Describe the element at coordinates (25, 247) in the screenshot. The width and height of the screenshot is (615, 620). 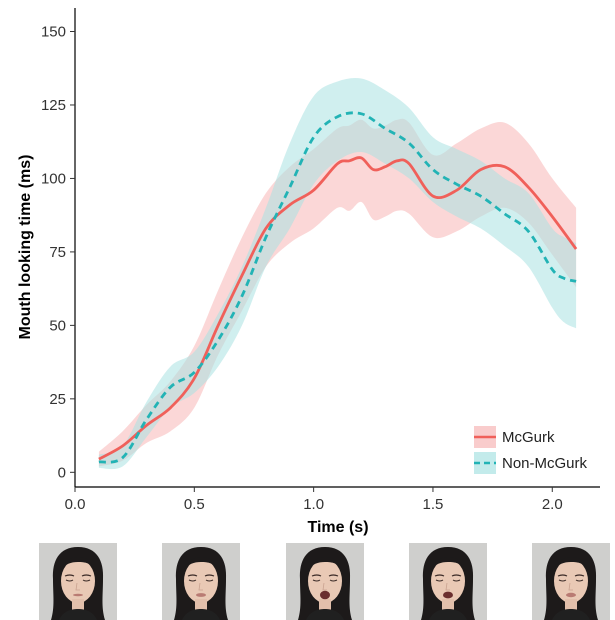
I see `y-axis-title: Mouth looking time (ms)` at that location.